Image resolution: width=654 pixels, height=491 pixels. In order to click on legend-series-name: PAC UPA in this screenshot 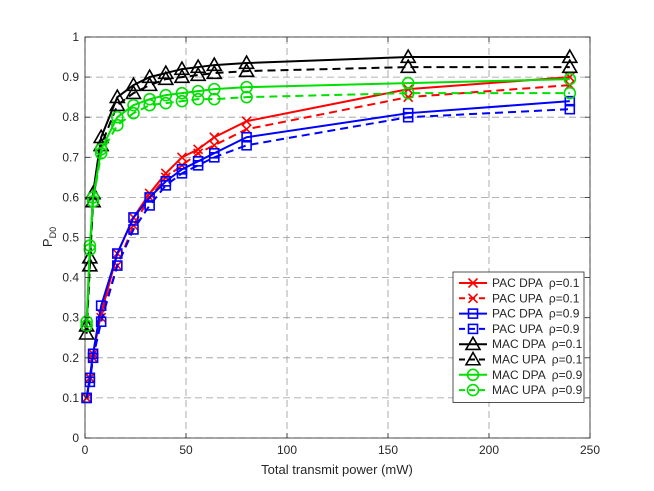, I will do `click(517, 298)`.